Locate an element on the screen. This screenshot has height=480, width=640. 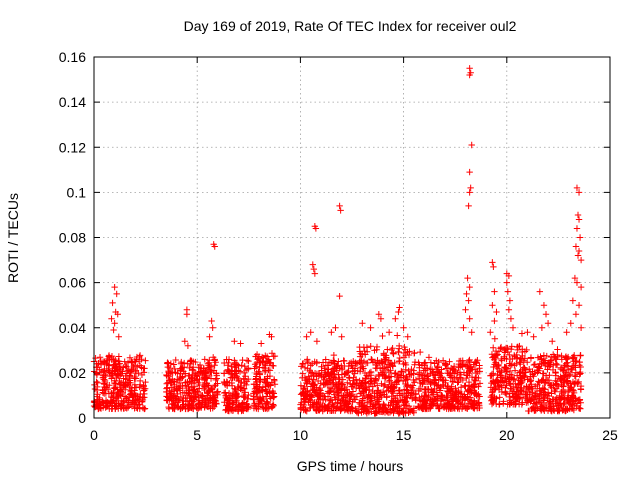
x-tick-label: 20 is located at coordinates (507, 435).